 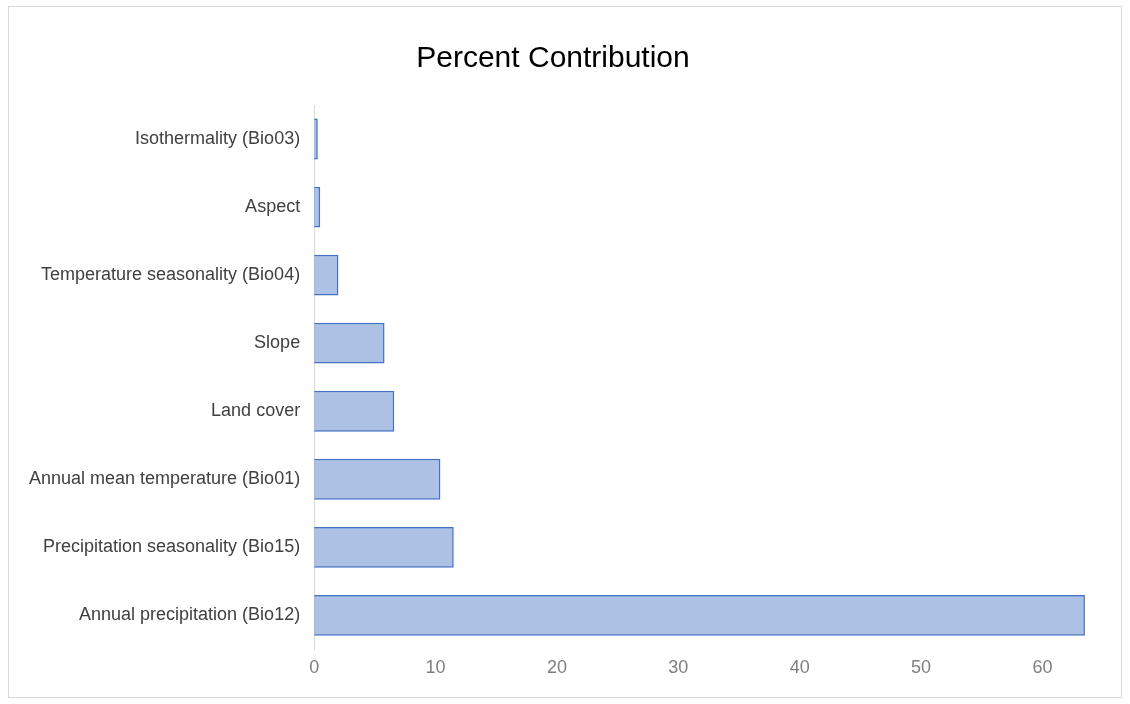 What do you see at coordinates (165, 478) in the screenshot?
I see `y-tick-label: Annual mean temperature (Bio01)` at bounding box center [165, 478].